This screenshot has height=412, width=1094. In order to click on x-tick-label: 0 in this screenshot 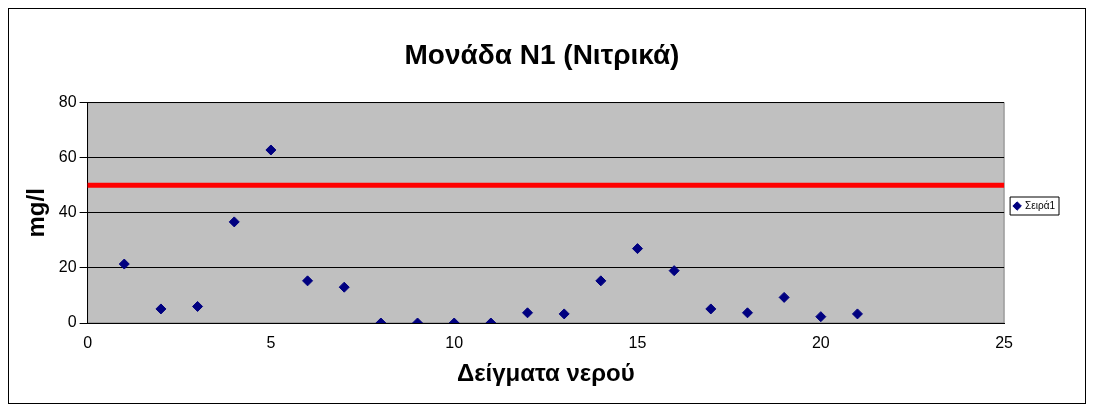, I will do `click(88, 343)`.